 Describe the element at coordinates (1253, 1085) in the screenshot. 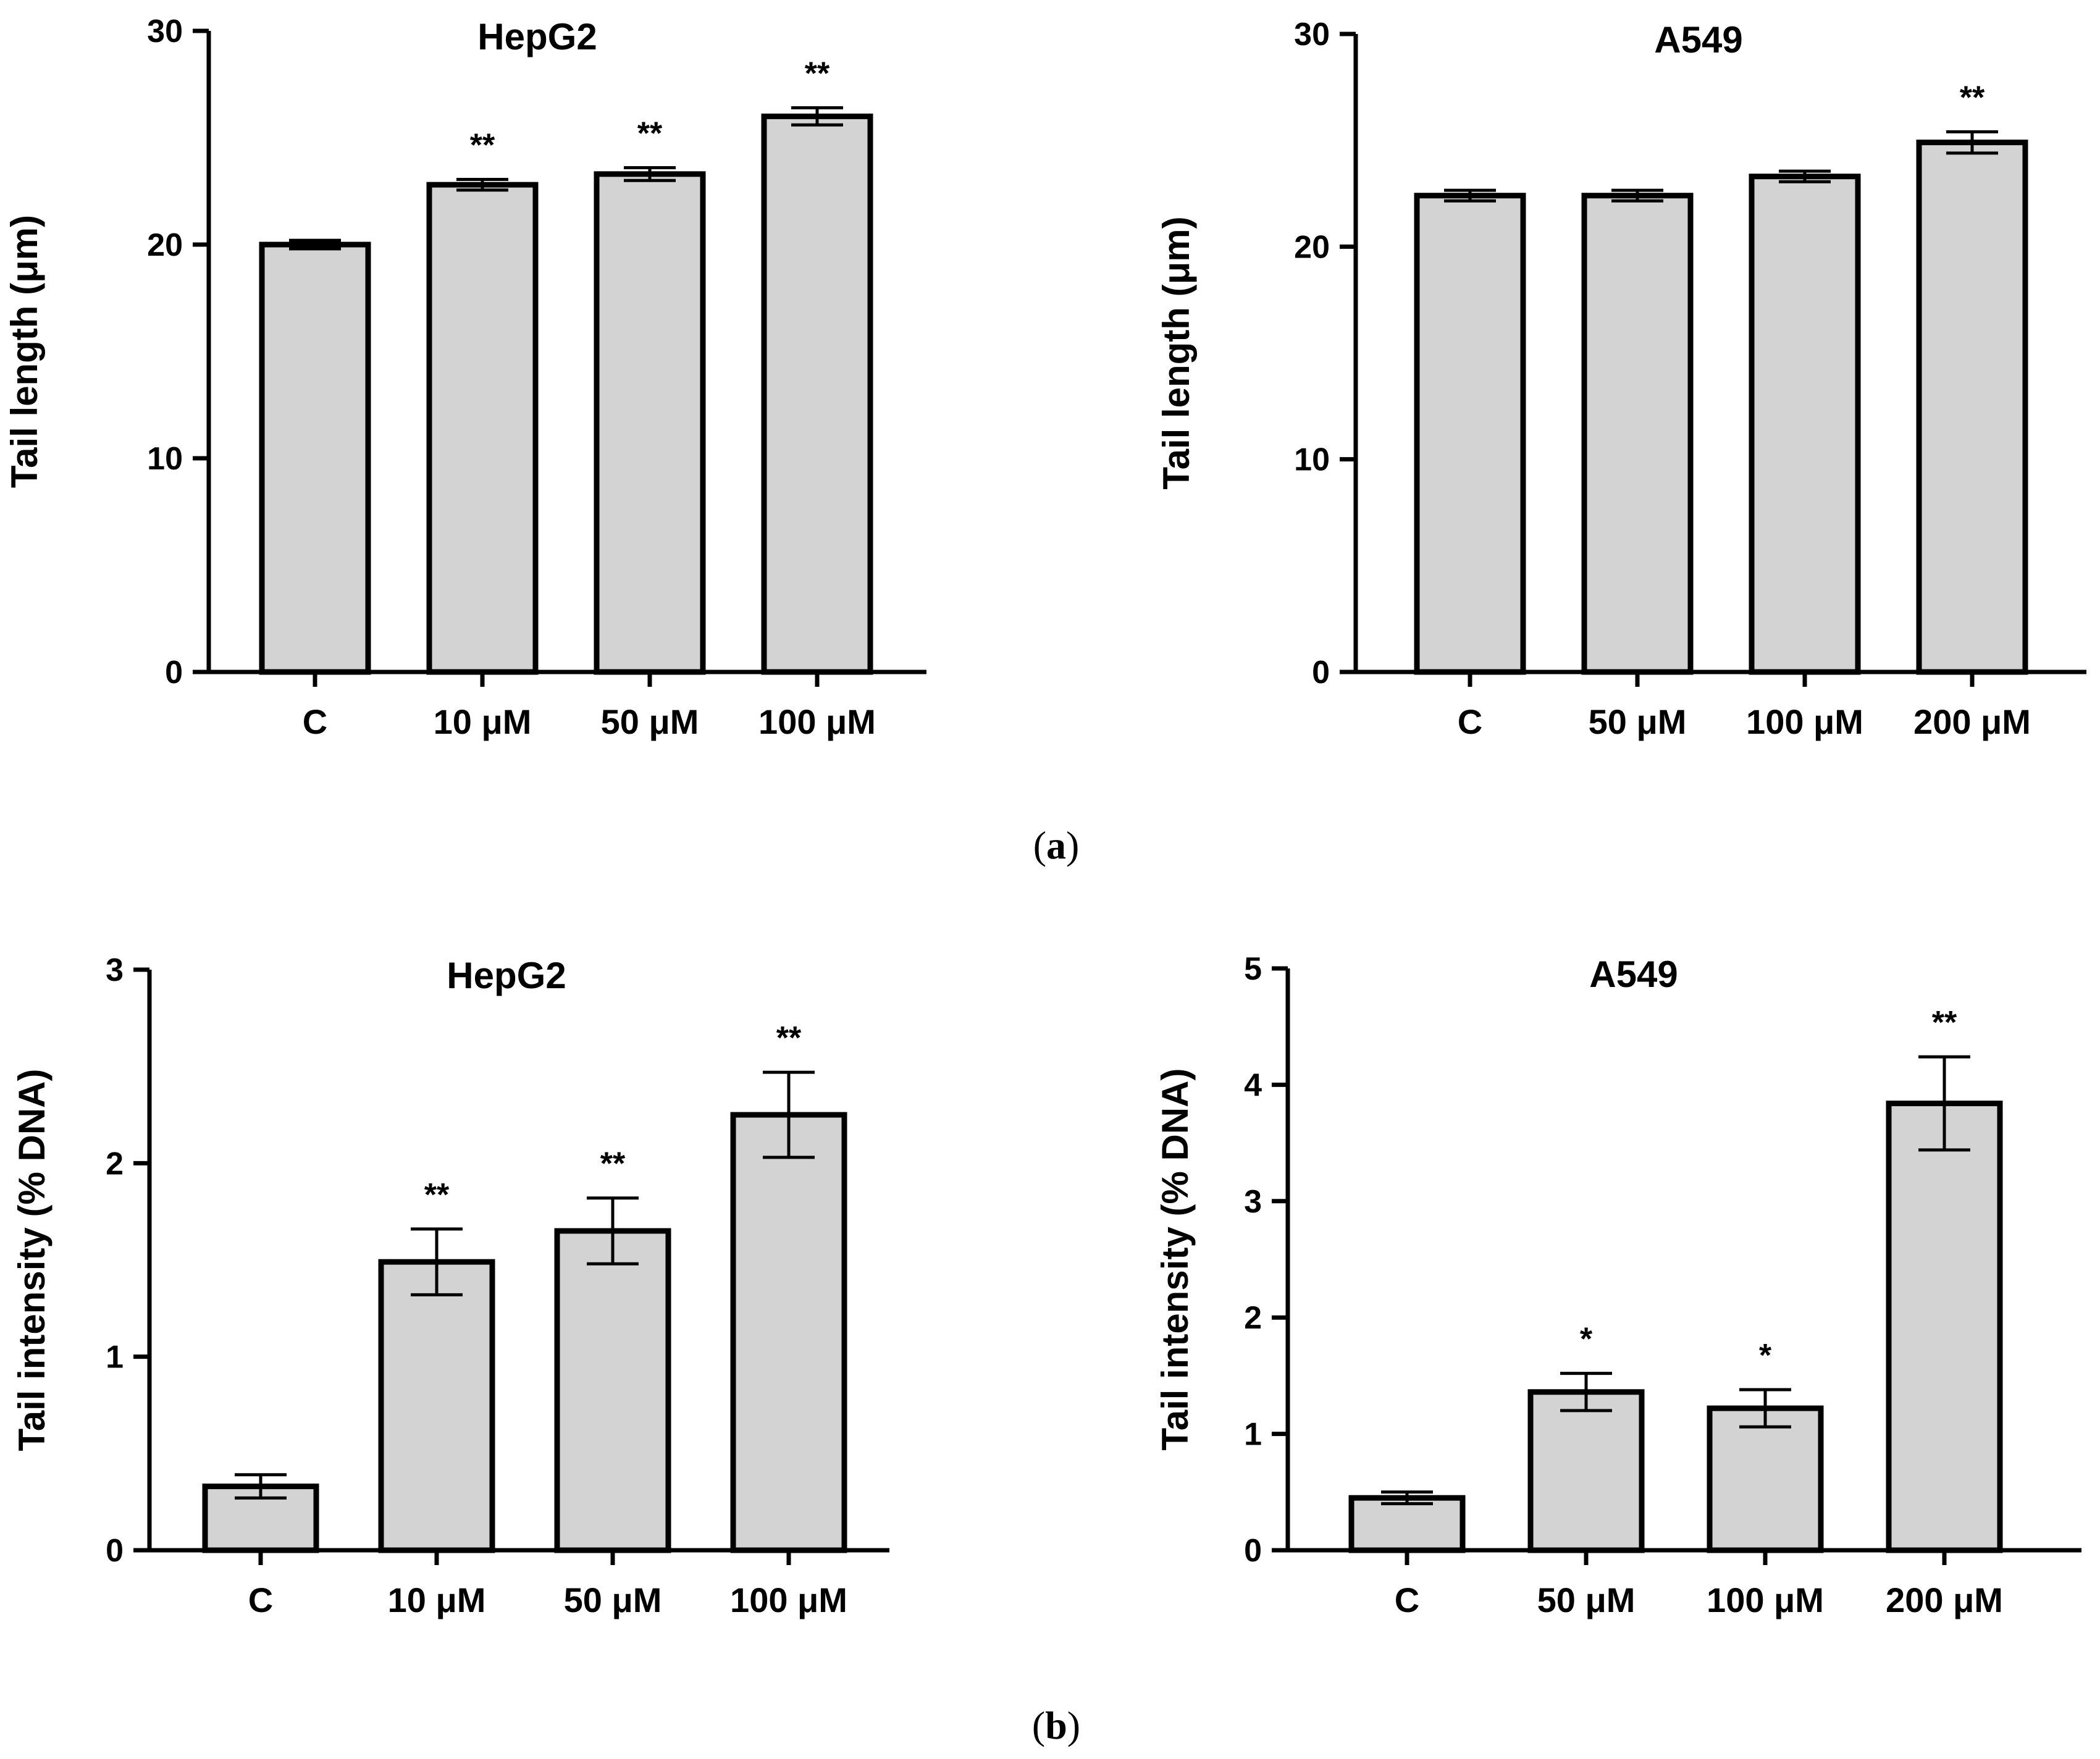

I see `y-tick-label: 4` at that location.